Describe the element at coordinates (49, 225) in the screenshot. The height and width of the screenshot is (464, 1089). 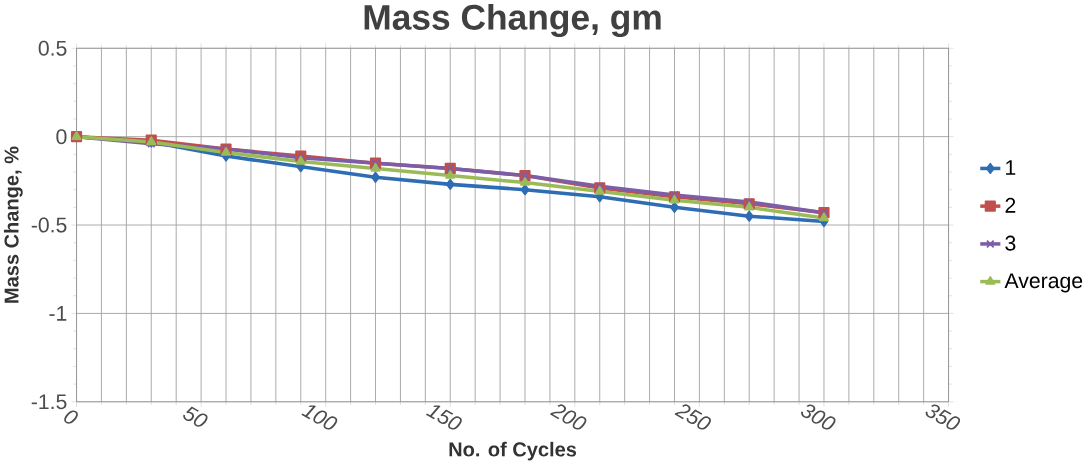
I see `y-tick-label: -0.5` at that location.